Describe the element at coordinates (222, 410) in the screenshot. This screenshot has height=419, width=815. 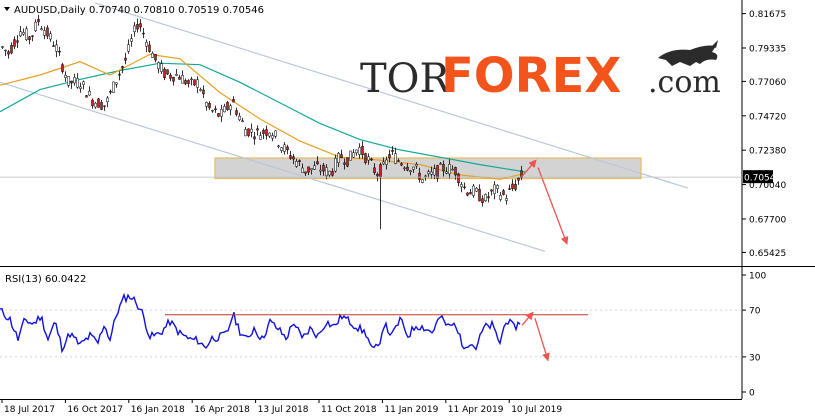
I see `time-tick-label: 16 Apr 2018` at that location.